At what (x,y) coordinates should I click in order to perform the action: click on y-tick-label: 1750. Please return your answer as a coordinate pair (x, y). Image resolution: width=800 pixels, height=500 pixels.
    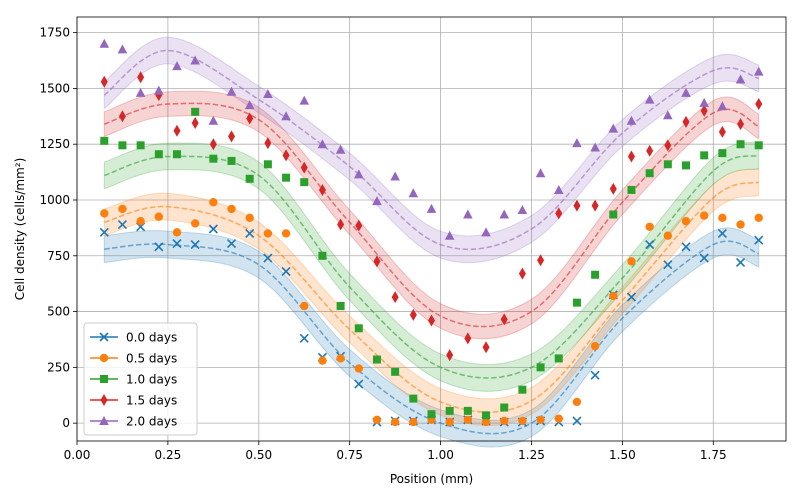
    Looking at the image, I should click on (54, 33).